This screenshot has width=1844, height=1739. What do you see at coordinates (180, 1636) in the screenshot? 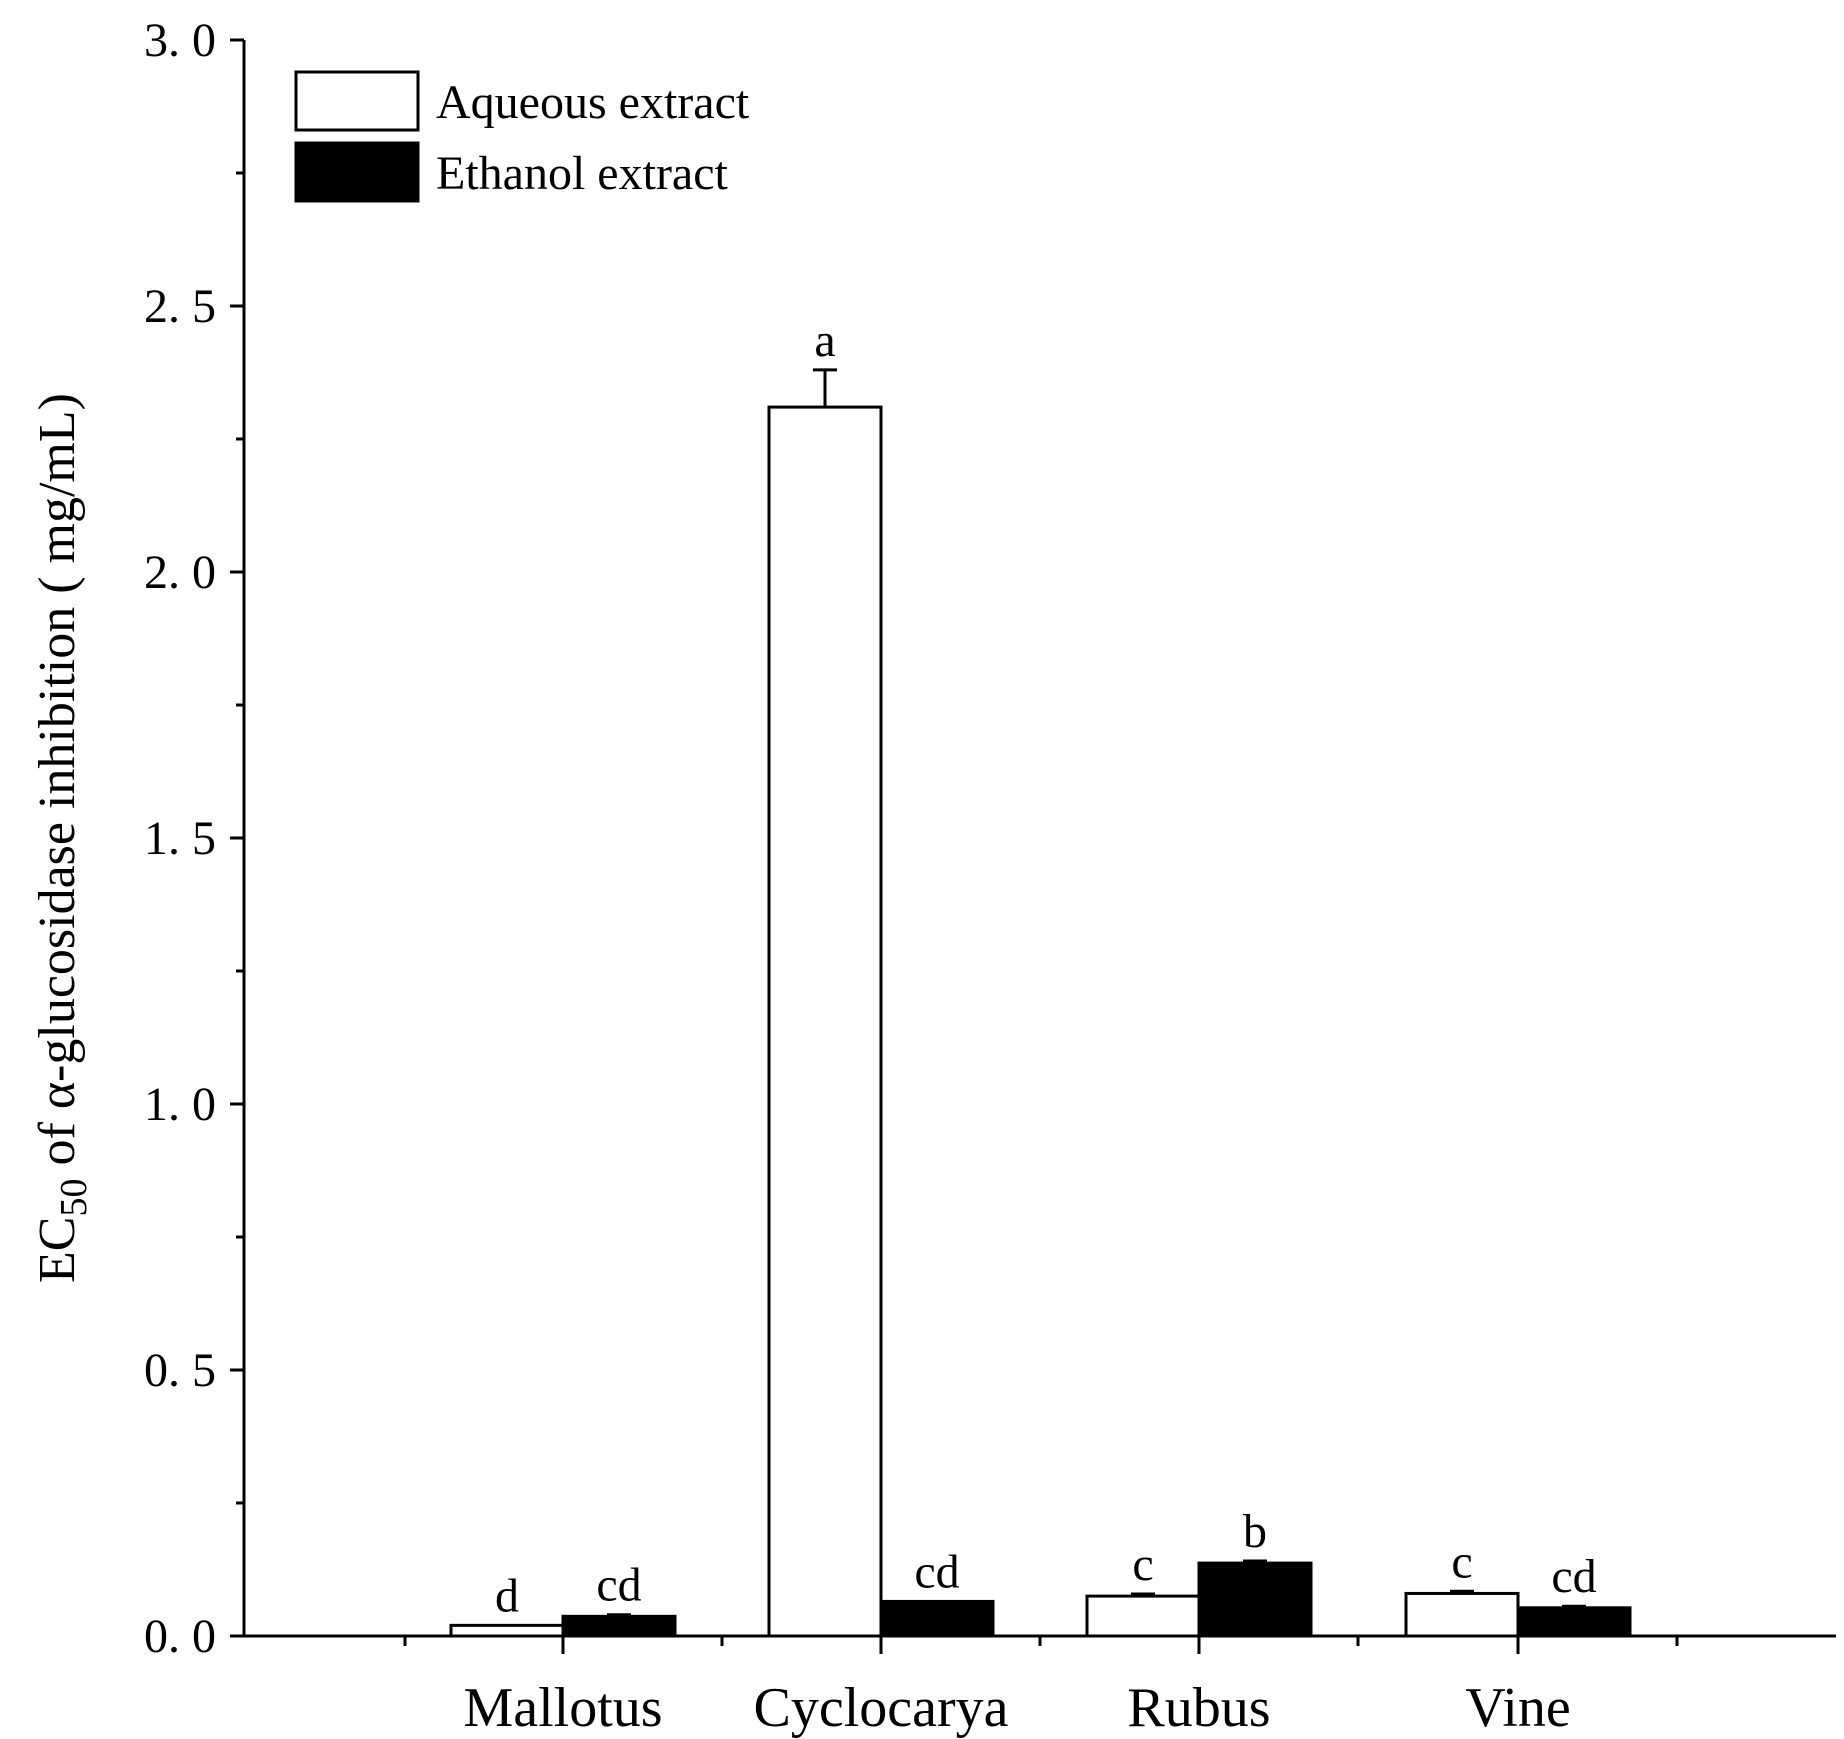
I see `y-tick-label: 0. 0` at bounding box center [180, 1636].